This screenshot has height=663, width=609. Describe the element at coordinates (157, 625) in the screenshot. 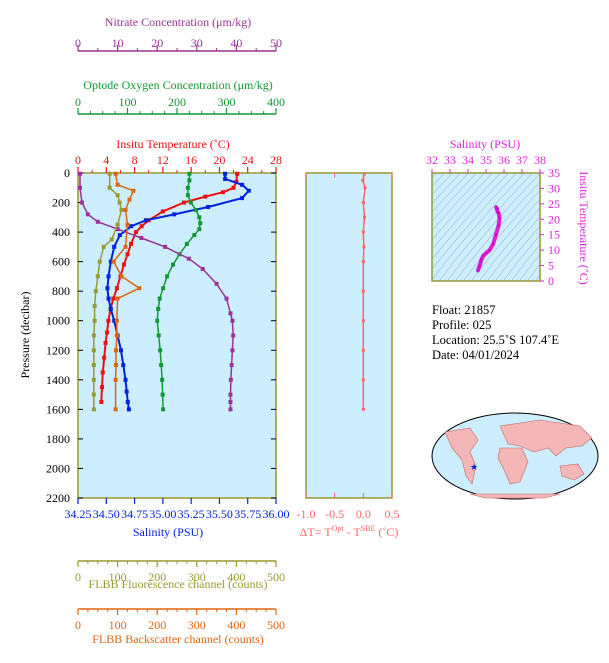

I see `backscatter-tick-label: 200` at that location.